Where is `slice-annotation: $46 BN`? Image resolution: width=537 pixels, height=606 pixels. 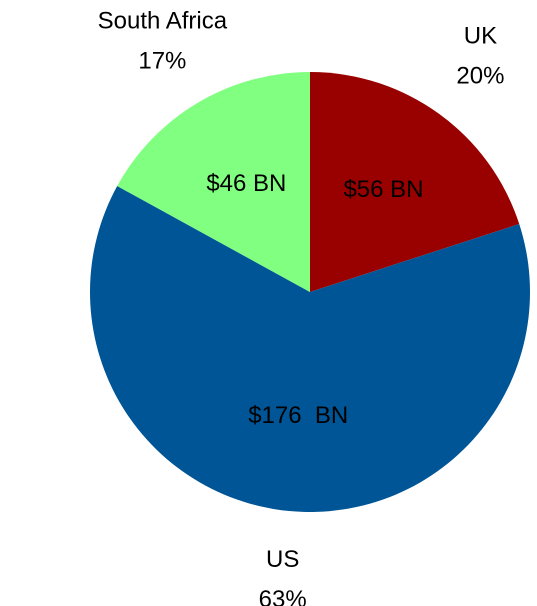
slice-annotation: $46 BN is located at coordinates (246, 183).